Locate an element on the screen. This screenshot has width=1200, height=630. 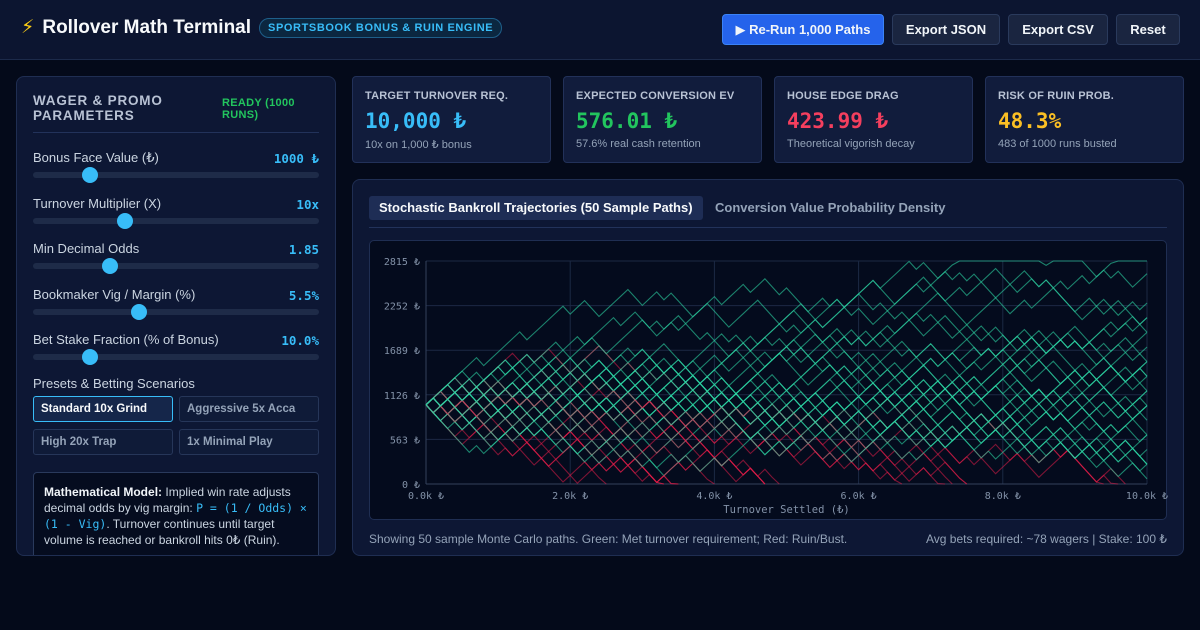
y-tick-label: 1126 ₺ is located at coordinates (402, 396).